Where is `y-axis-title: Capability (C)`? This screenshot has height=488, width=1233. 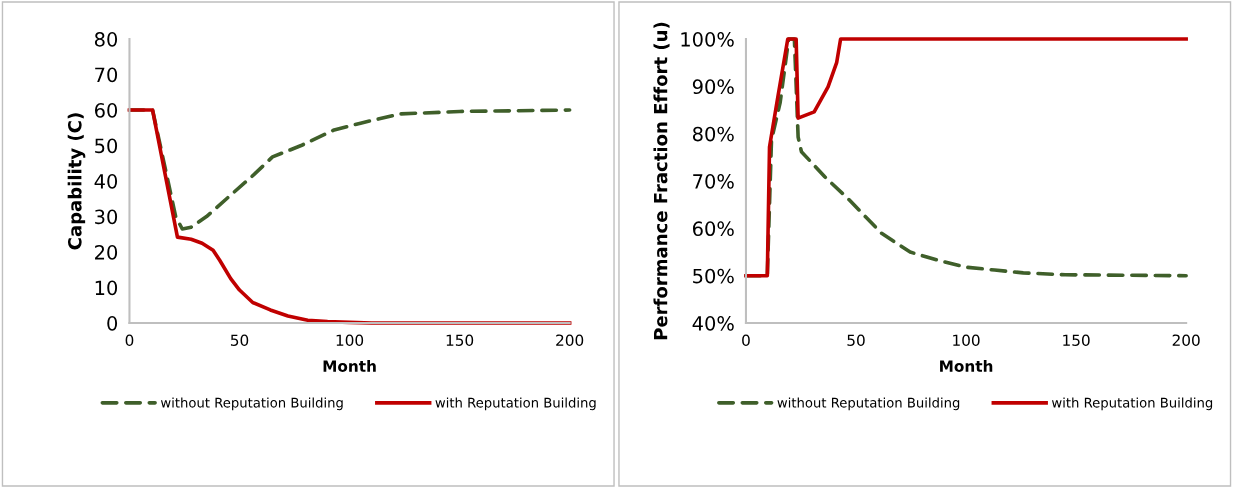
y-axis-title: Capability (C) is located at coordinates (76, 181).